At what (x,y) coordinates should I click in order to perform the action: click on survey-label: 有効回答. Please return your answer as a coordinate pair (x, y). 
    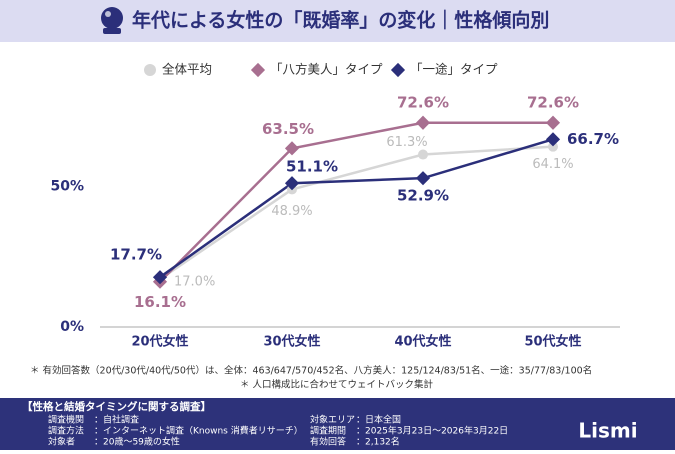
    Looking at the image, I should click on (328, 442).